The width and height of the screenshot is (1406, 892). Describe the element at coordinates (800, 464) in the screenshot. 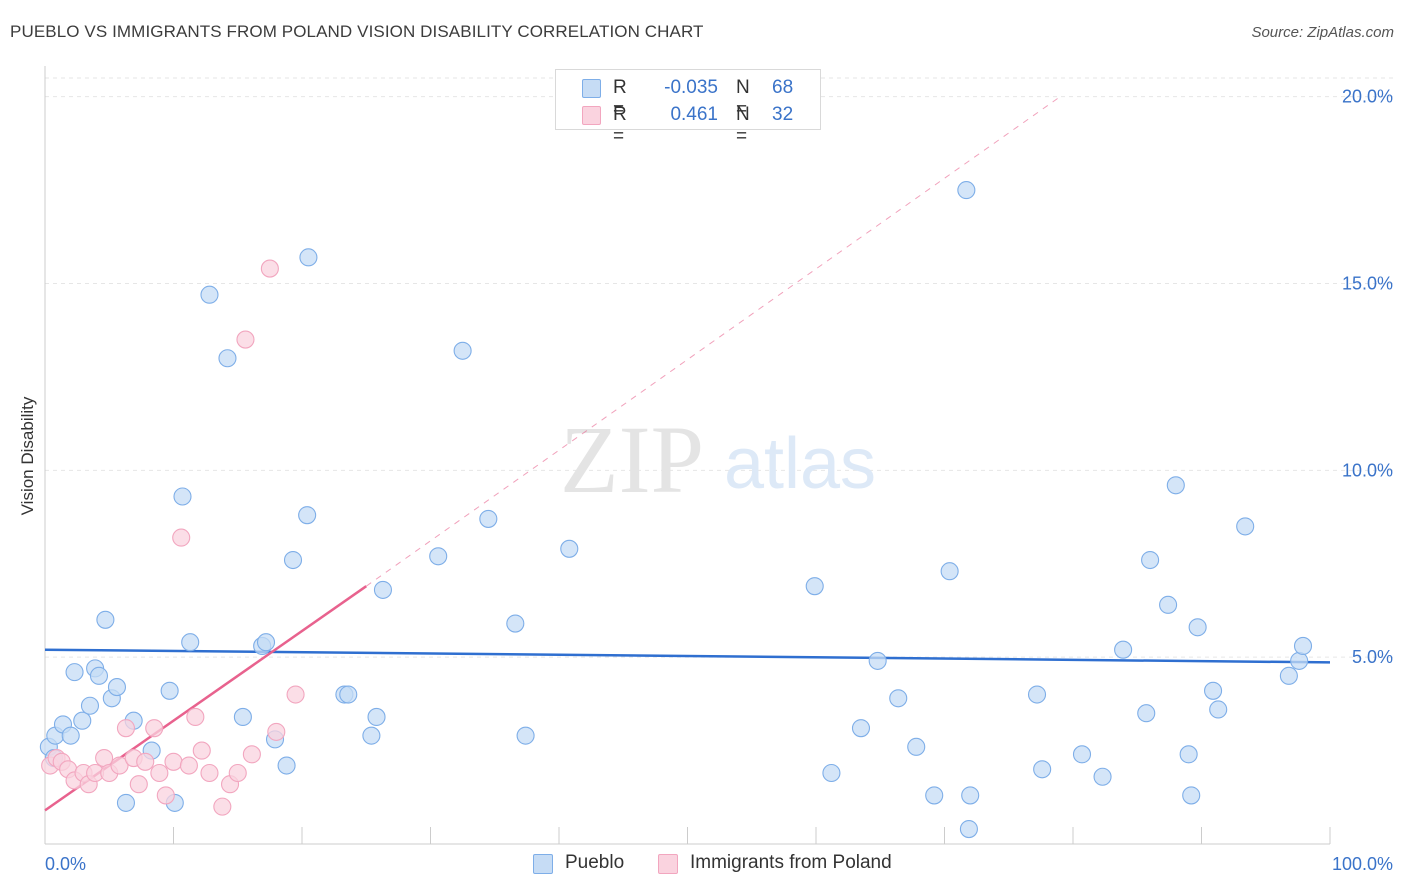

I see `watermark-atlas: atlas` at that location.